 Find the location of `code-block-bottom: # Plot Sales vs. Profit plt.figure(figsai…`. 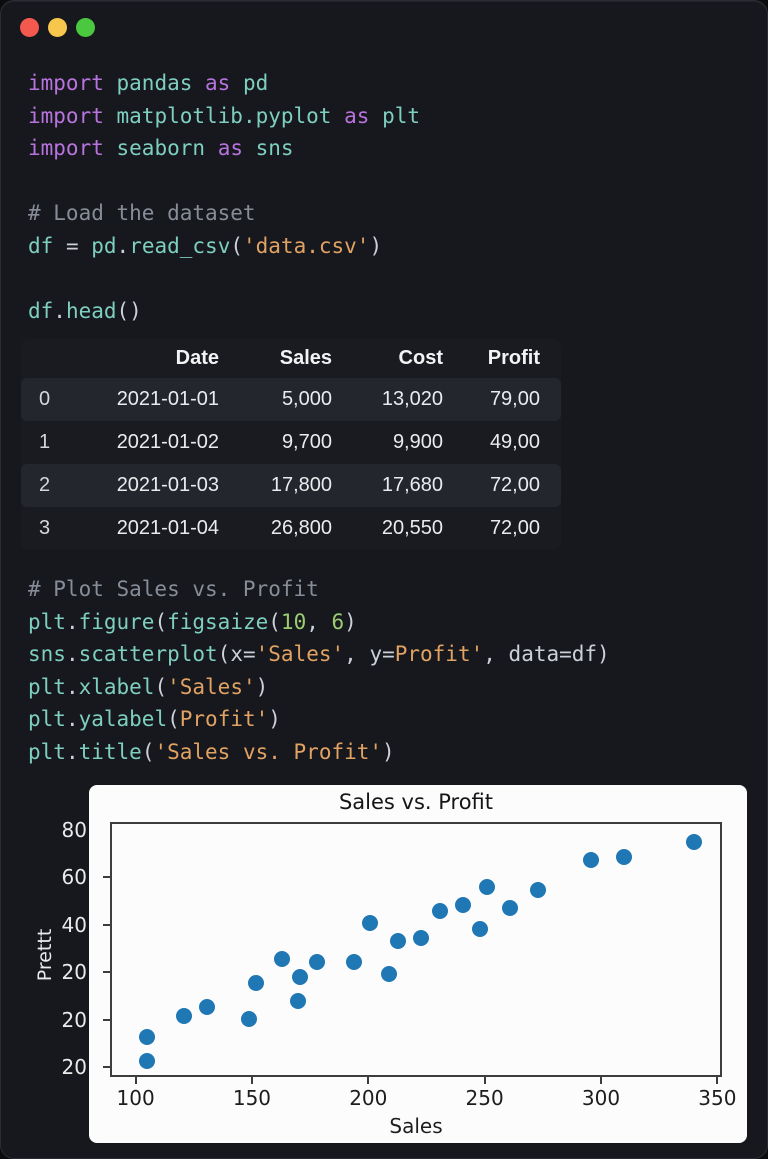

code-block-bottom: # Plot Sales vs. Profit plt.figure(figsai… is located at coordinates (319, 670).